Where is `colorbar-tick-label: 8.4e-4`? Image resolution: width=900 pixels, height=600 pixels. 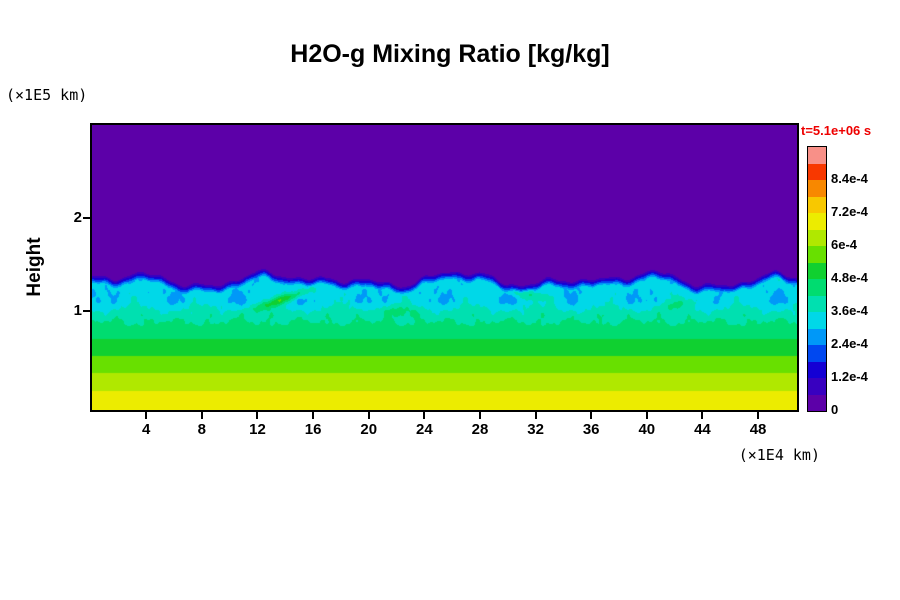
colorbar-tick-label: 8.4e-4 is located at coordinates (849, 178).